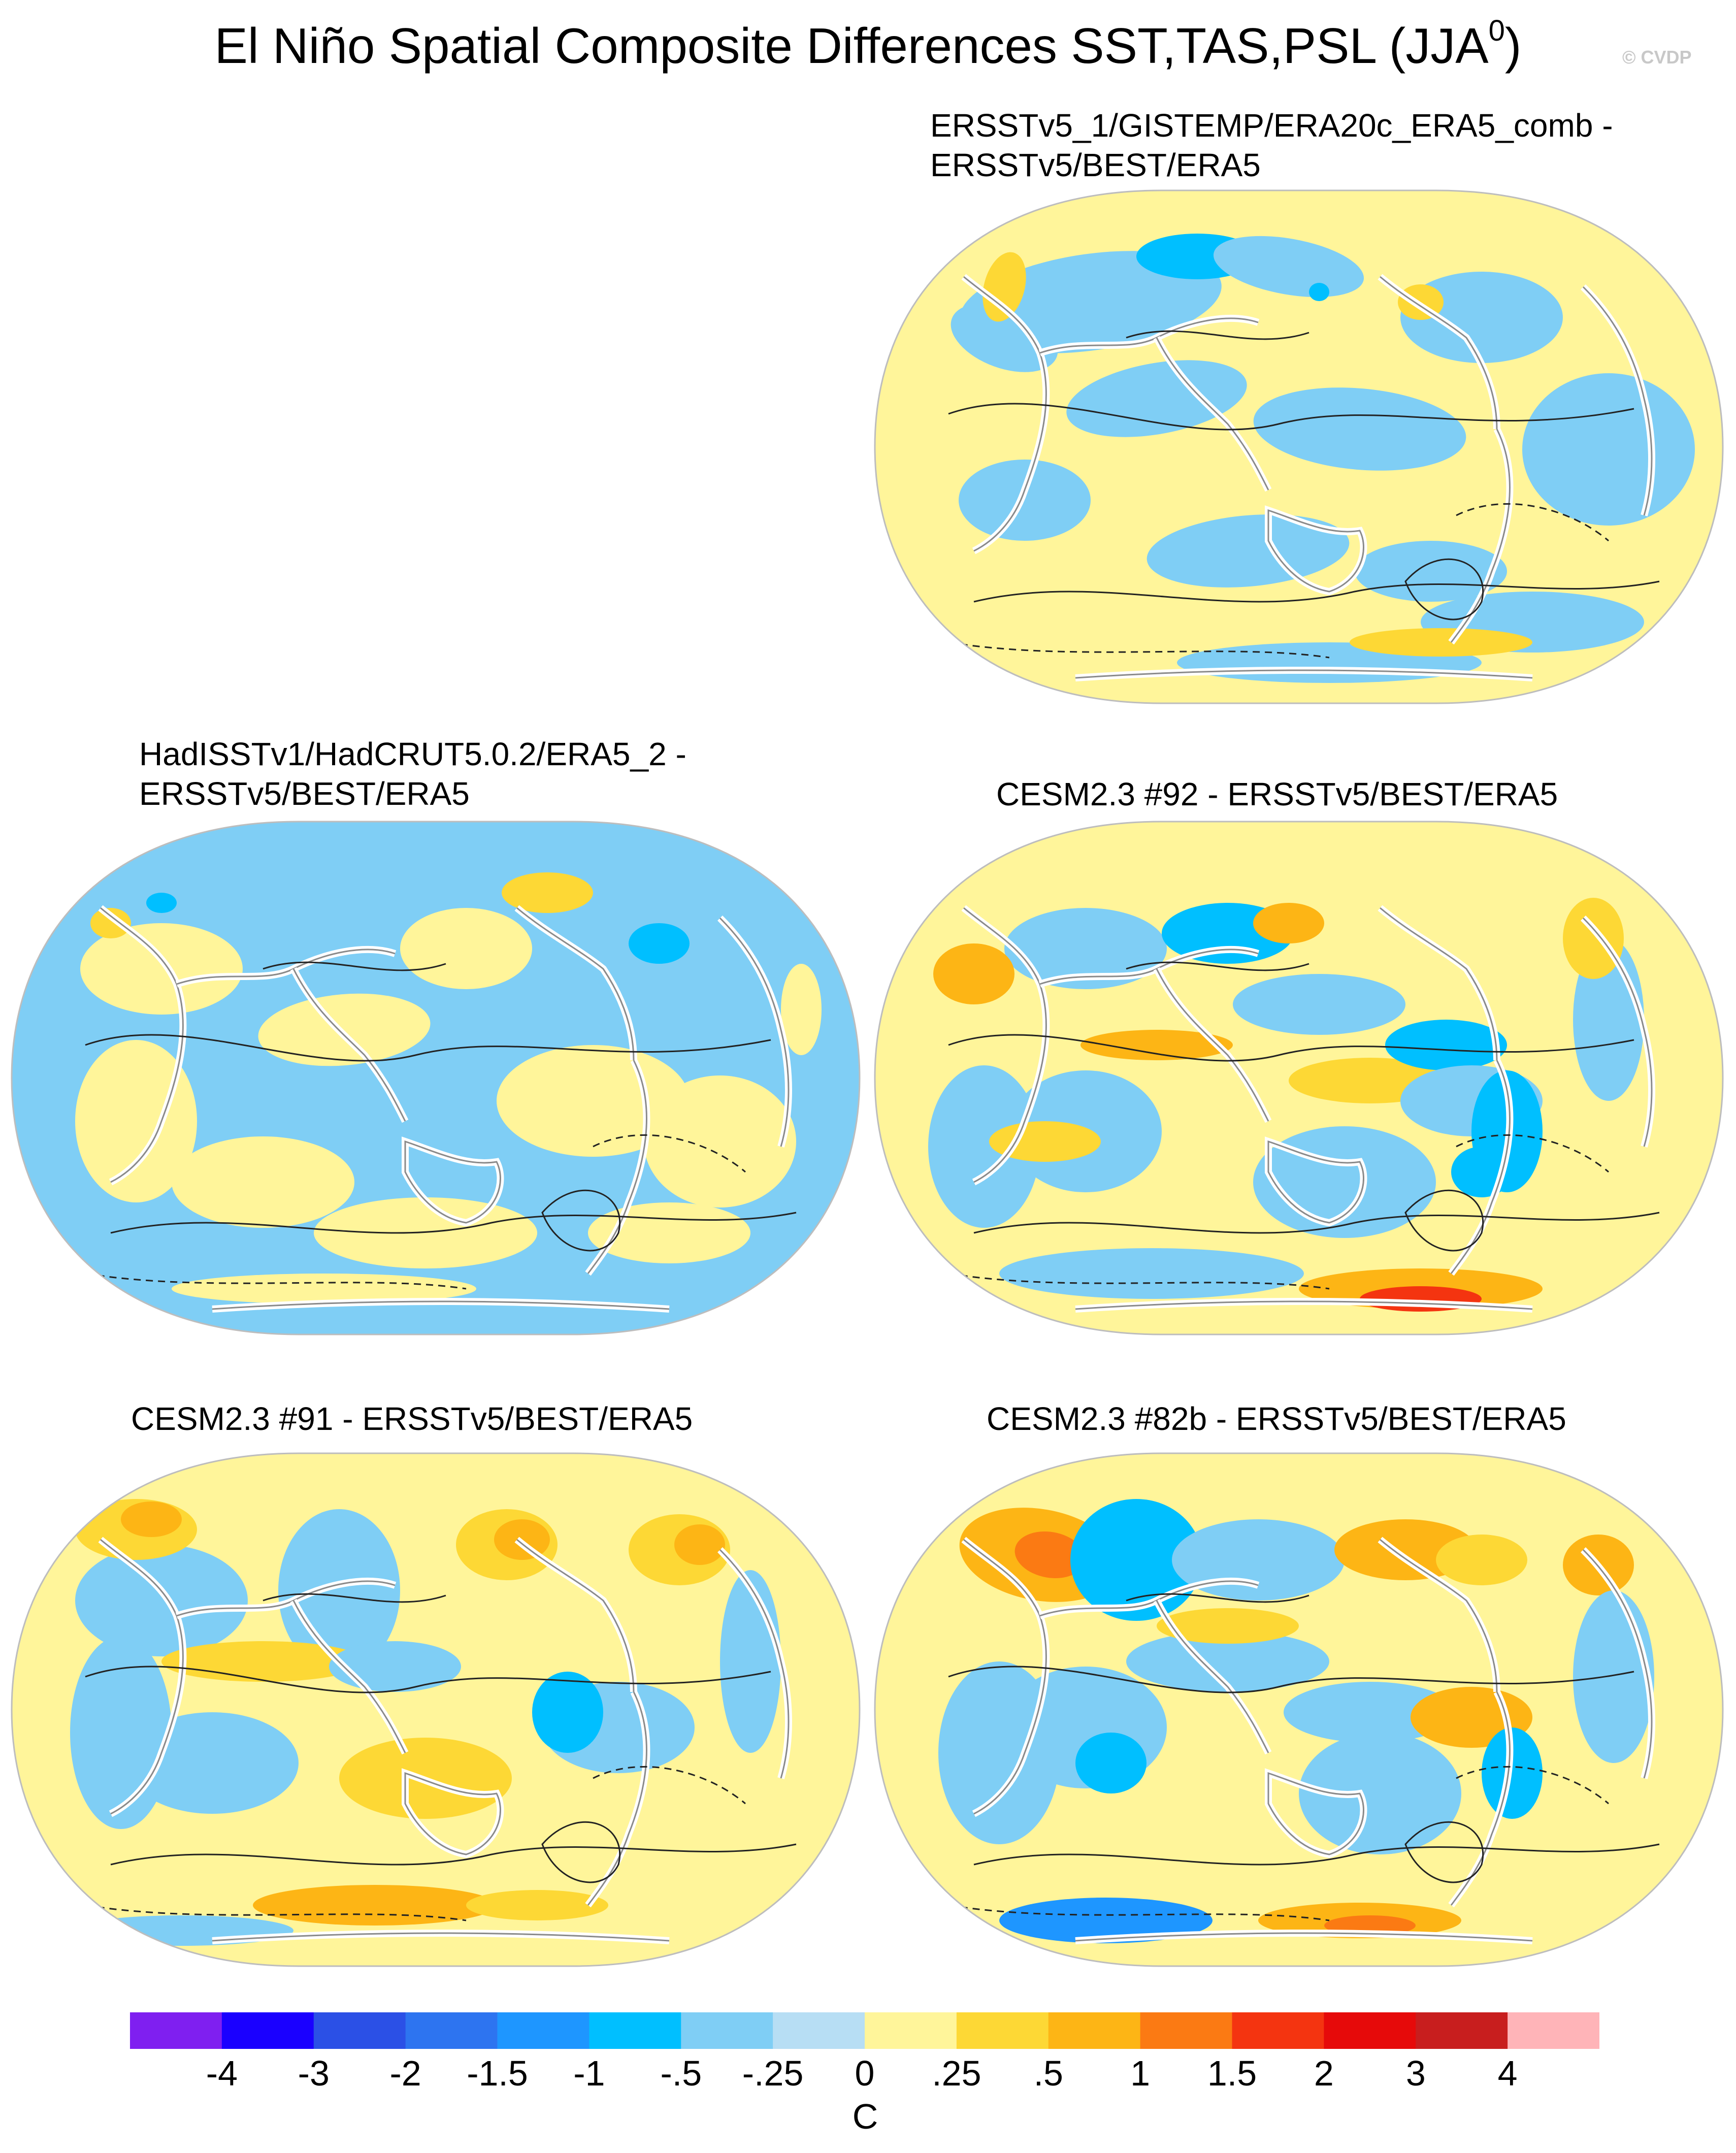  What do you see at coordinates (1657, 58) in the screenshot?
I see `cvdp-watermark: © CVDP` at bounding box center [1657, 58].